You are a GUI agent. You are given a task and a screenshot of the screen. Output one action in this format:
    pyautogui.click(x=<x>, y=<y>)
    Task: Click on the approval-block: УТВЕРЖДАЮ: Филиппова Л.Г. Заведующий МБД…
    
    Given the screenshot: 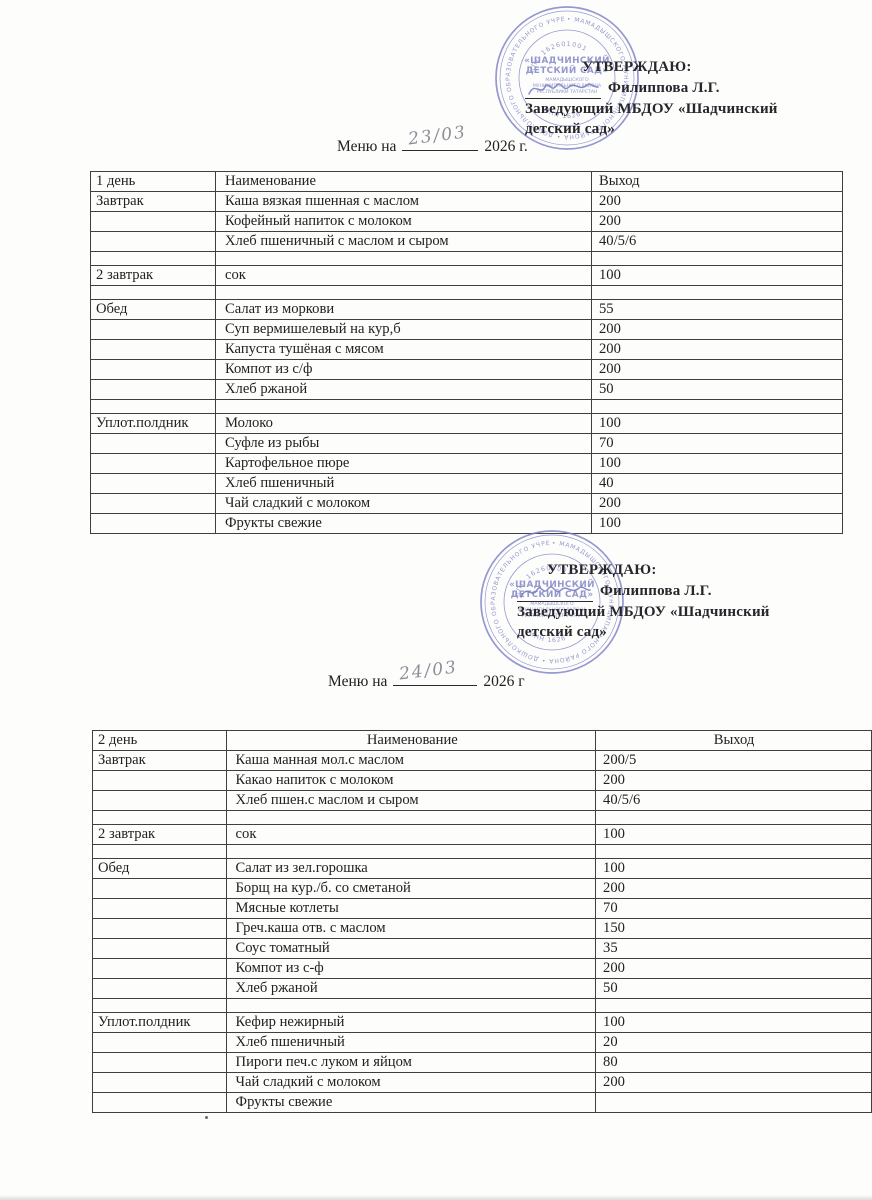 What is the action you would take?
    pyautogui.click(x=651, y=98)
    